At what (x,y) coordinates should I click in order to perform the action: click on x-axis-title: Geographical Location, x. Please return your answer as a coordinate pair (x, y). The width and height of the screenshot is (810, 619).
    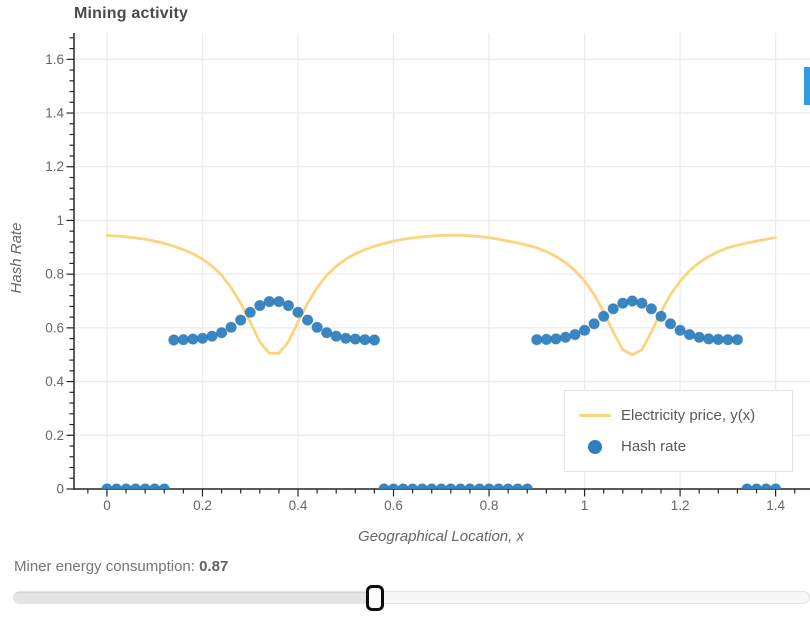
    Looking at the image, I should click on (441, 536).